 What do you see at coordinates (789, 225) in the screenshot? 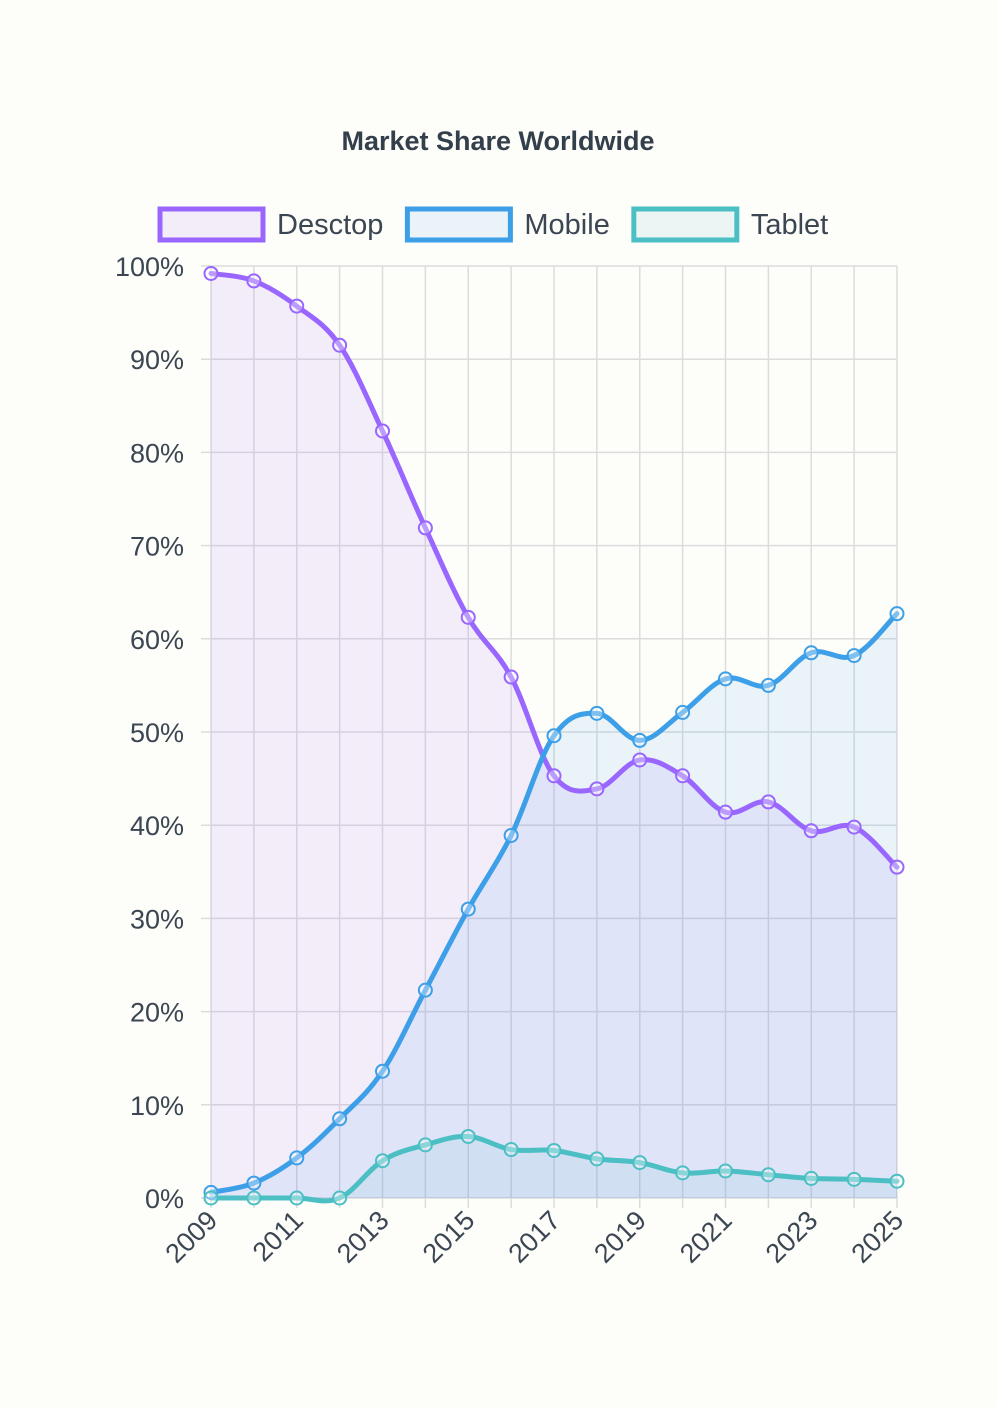
I see `legend-label: Tablet` at bounding box center [789, 225].